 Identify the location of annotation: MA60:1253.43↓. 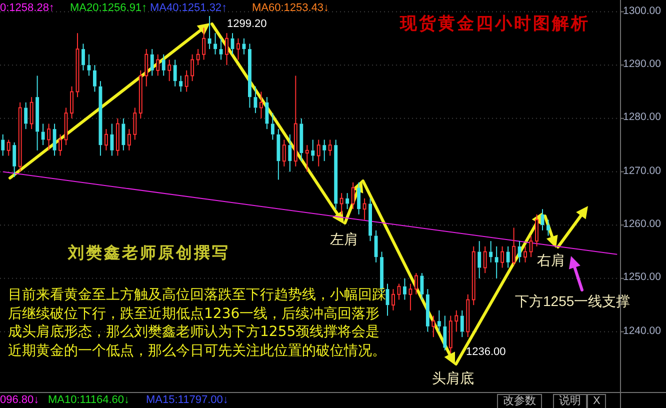
(291, 8).